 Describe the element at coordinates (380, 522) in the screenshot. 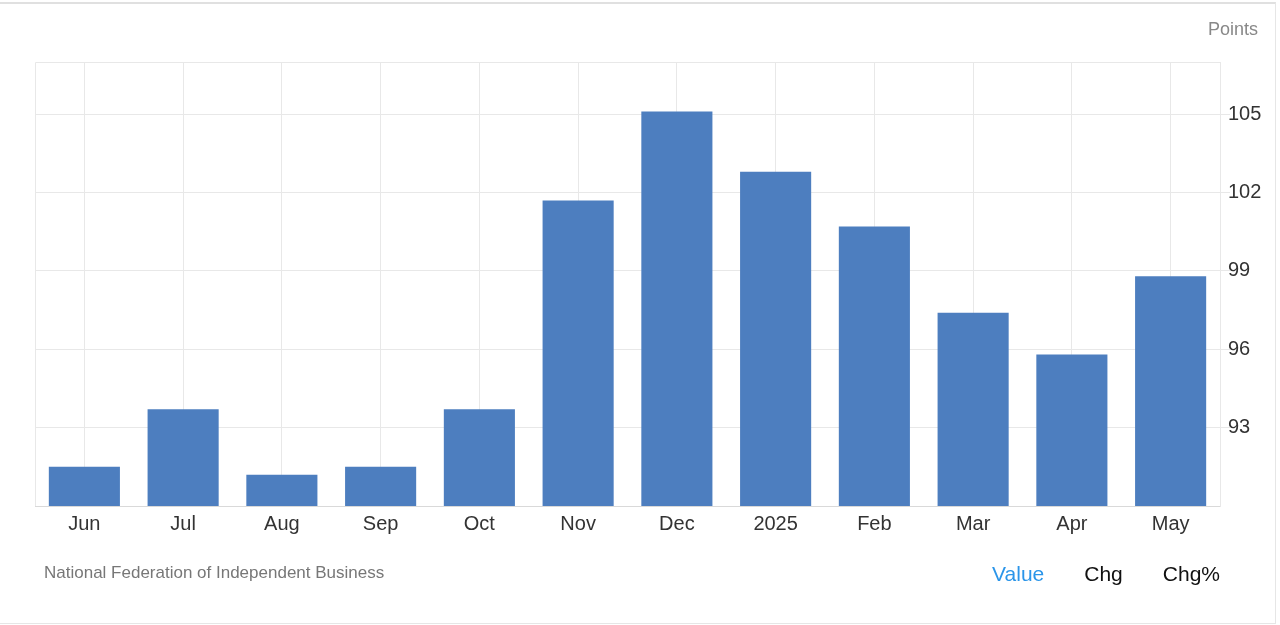

I see `x-tick-label: Sep` at that location.